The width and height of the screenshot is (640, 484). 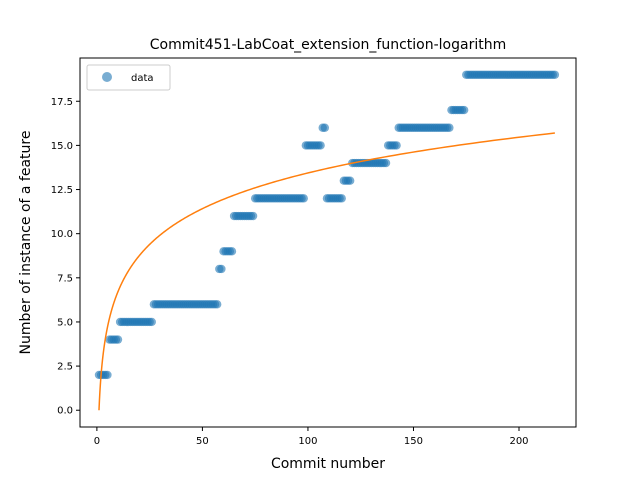 What do you see at coordinates (62, 190) in the screenshot?
I see `y-tick-label: 12.5` at bounding box center [62, 190].